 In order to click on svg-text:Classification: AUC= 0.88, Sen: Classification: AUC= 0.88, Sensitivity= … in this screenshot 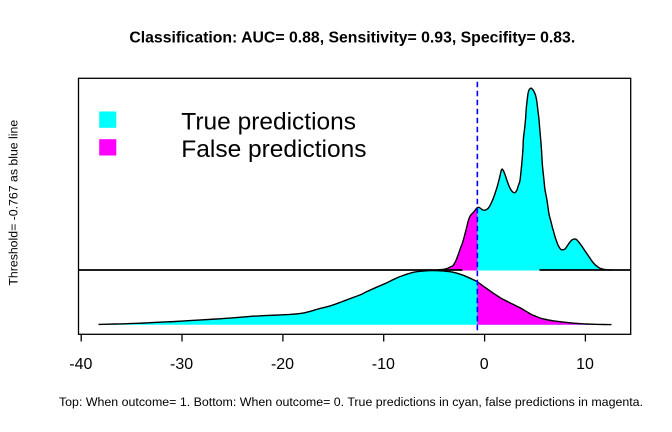, I will do `click(352, 37)`.